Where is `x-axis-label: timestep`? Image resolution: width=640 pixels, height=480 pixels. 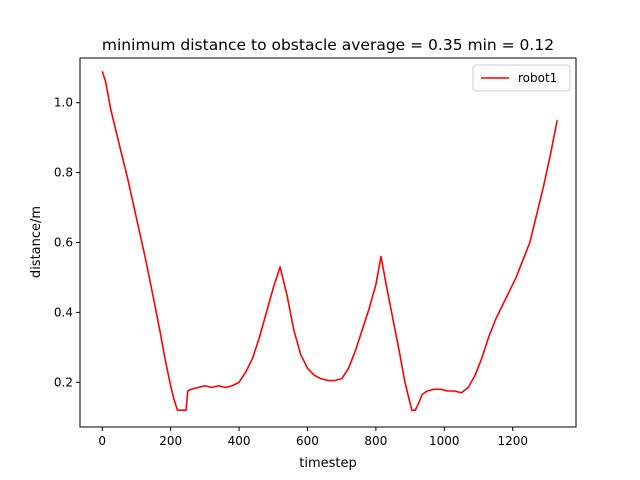
x-axis-label: timestep is located at coordinates (328, 463).